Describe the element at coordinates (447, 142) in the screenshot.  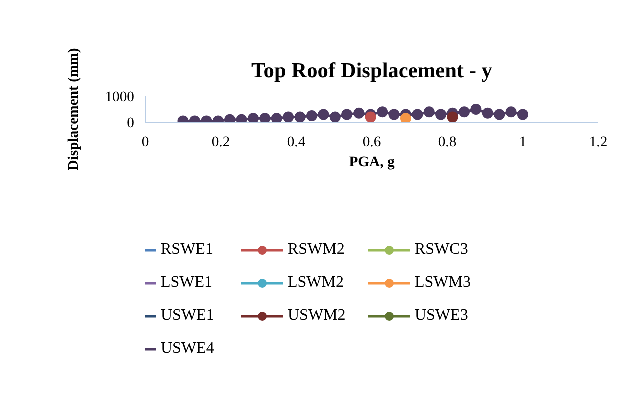
I see `x-tick-label: 0.8` at that location.